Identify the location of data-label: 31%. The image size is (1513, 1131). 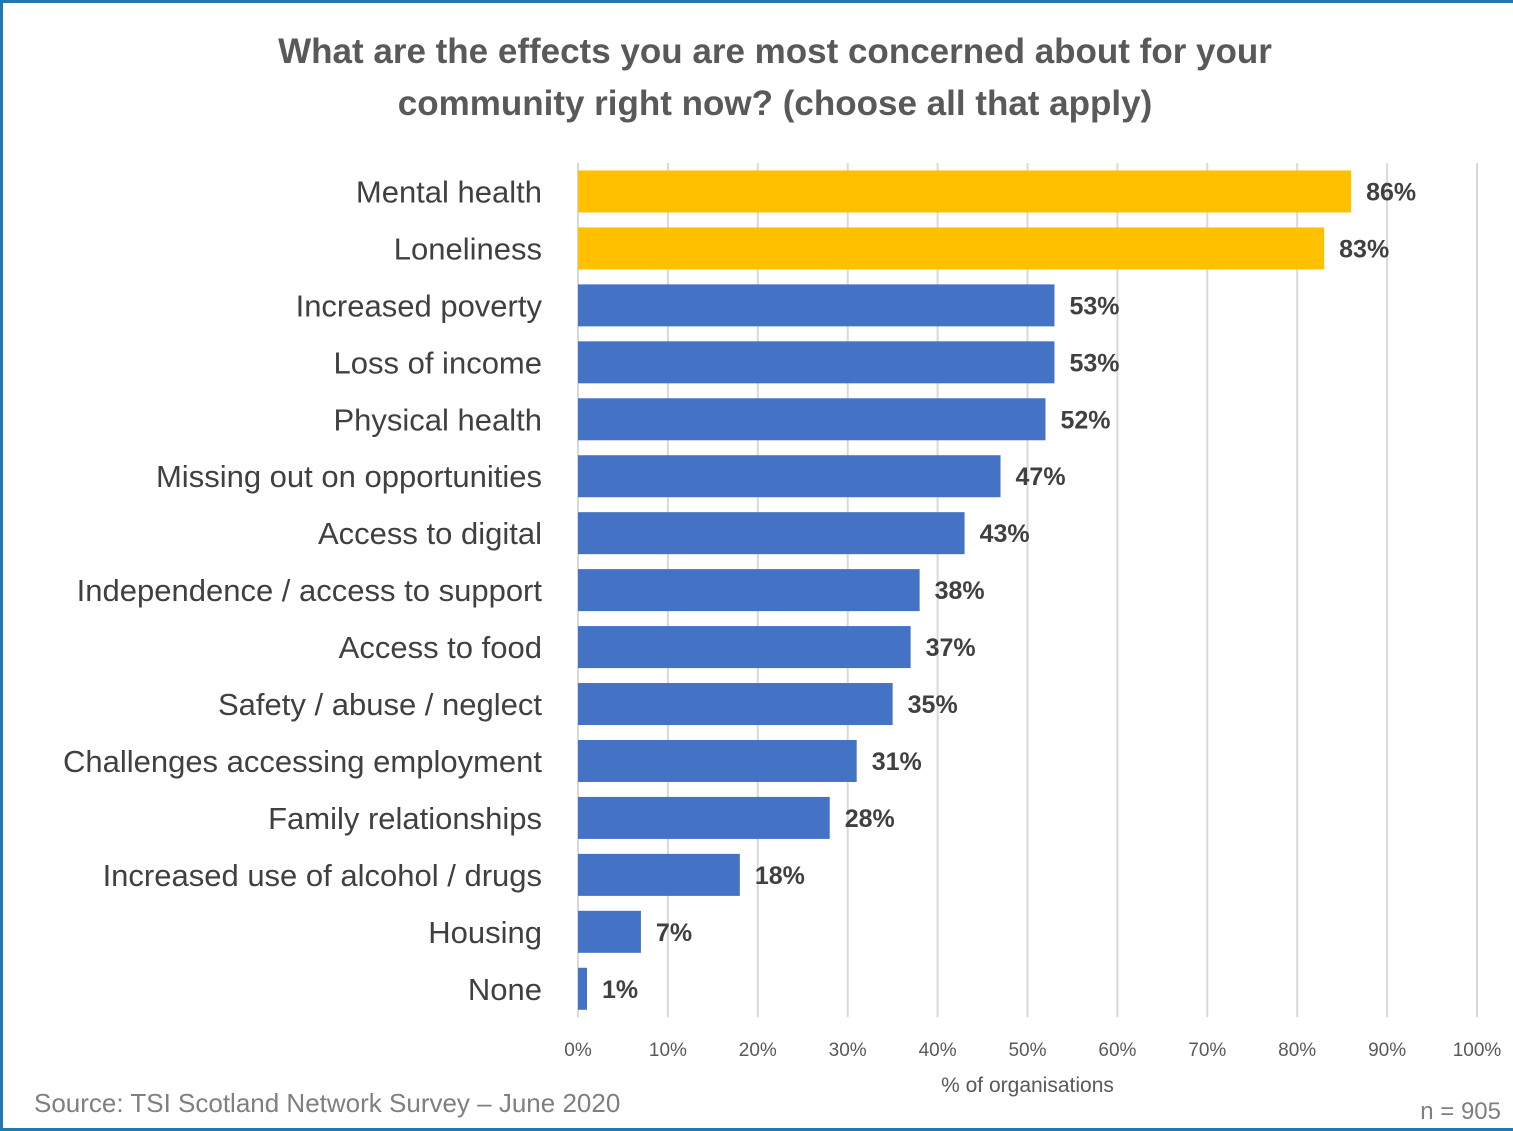
(897, 762).